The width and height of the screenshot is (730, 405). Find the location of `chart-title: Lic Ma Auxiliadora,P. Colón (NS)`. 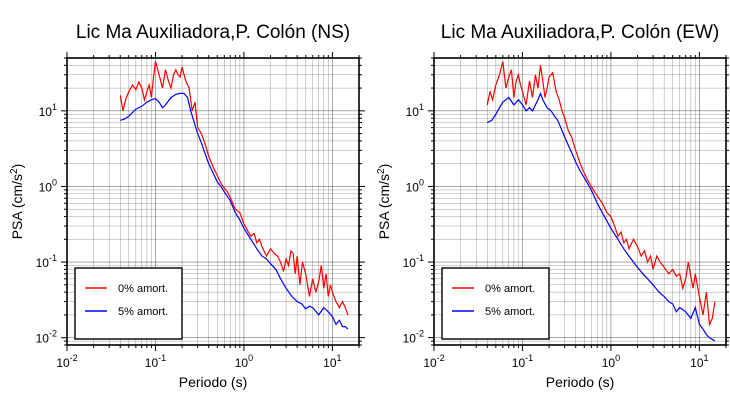

chart-title: Lic Ma Auxiliadora,P. Colón (NS) is located at coordinates (213, 32).